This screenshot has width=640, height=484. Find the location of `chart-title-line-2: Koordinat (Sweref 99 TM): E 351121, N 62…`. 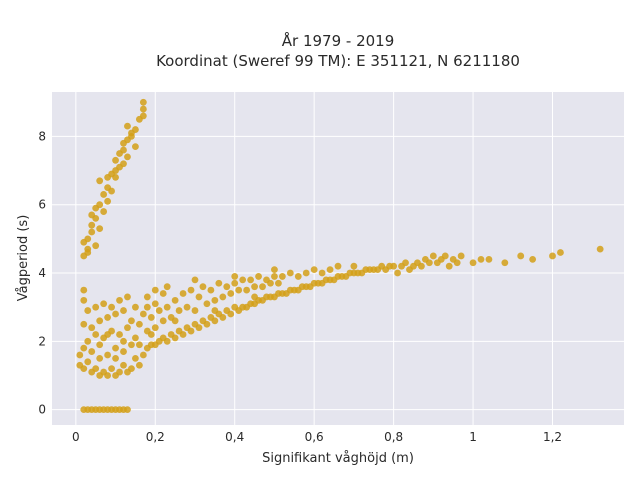

chart-title-line-2: Koordinat (Sweref 99 TM): E 351121, N 62… is located at coordinates (338, 61).